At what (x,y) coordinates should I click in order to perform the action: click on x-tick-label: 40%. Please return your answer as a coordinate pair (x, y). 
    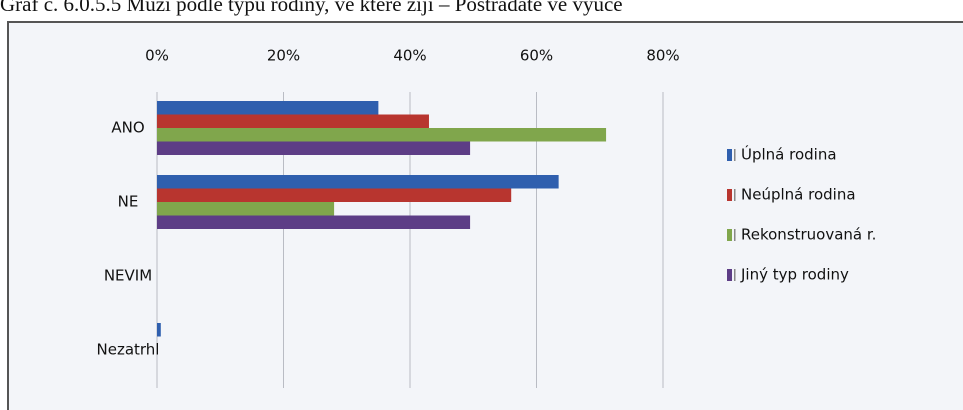
    Looking at the image, I should click on (409, 56).